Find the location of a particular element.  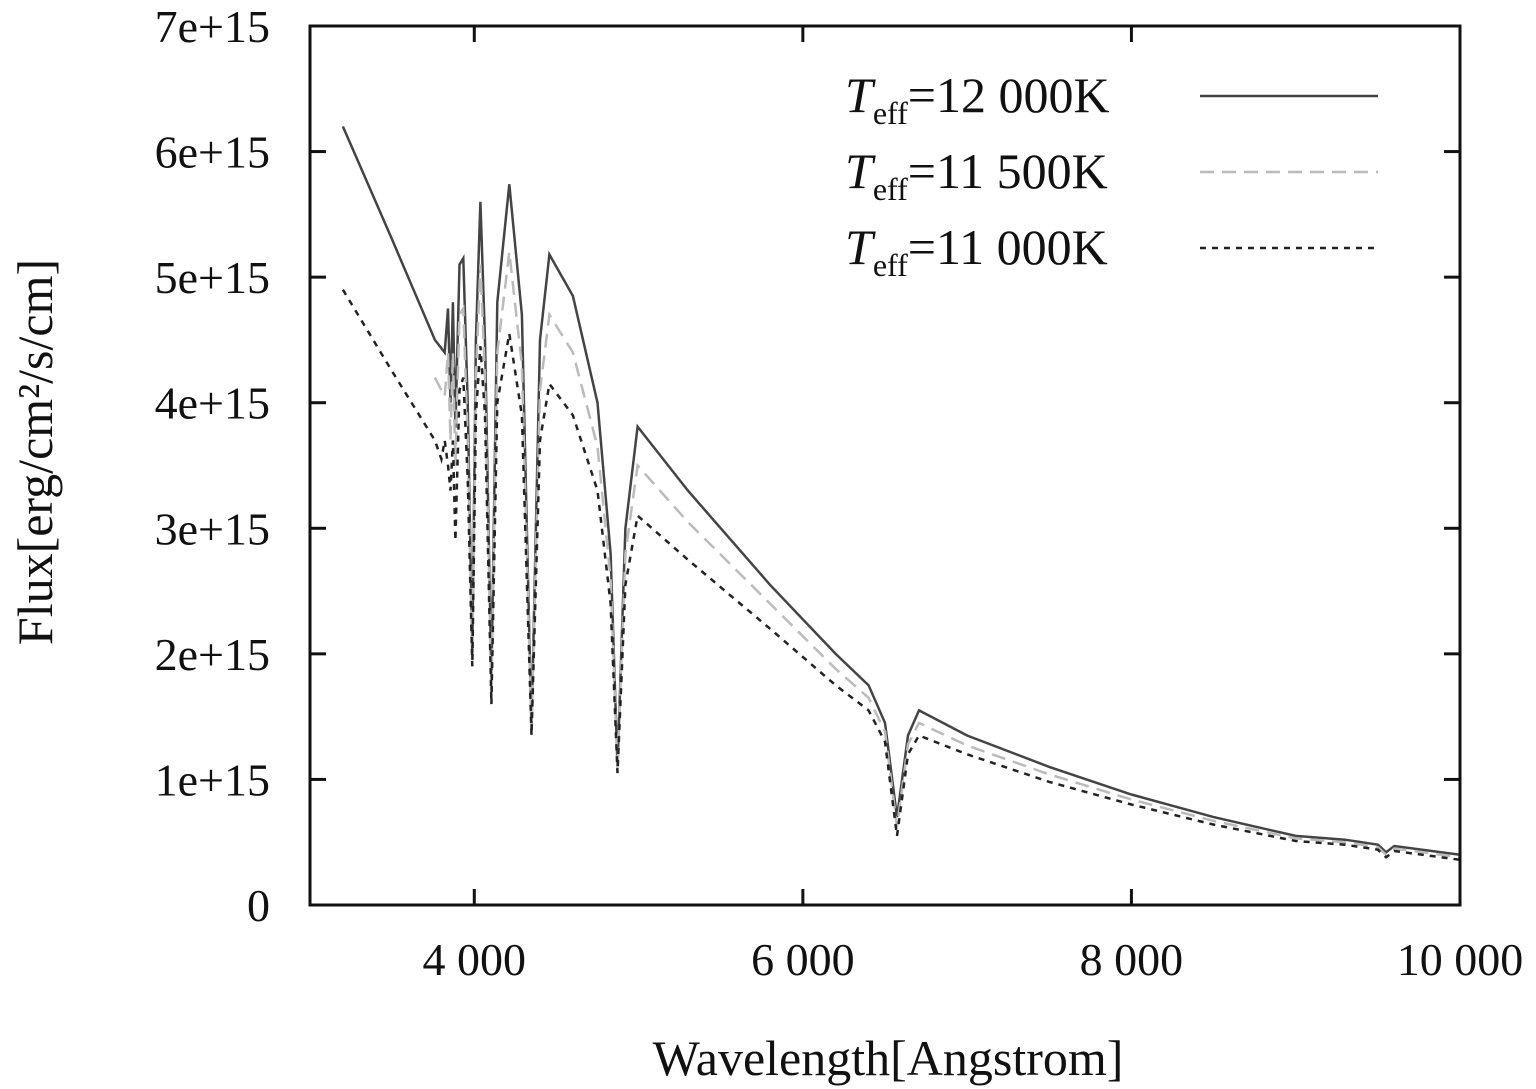

x-tick-label: 4 000 is located at coordinates (475, 959).